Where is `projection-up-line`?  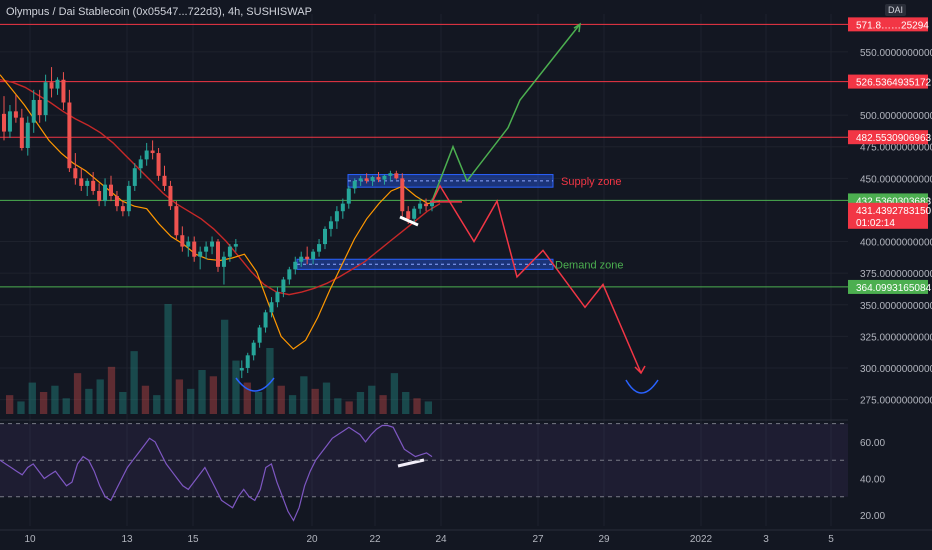
projection-up-line is located at coordinates (506, 112).